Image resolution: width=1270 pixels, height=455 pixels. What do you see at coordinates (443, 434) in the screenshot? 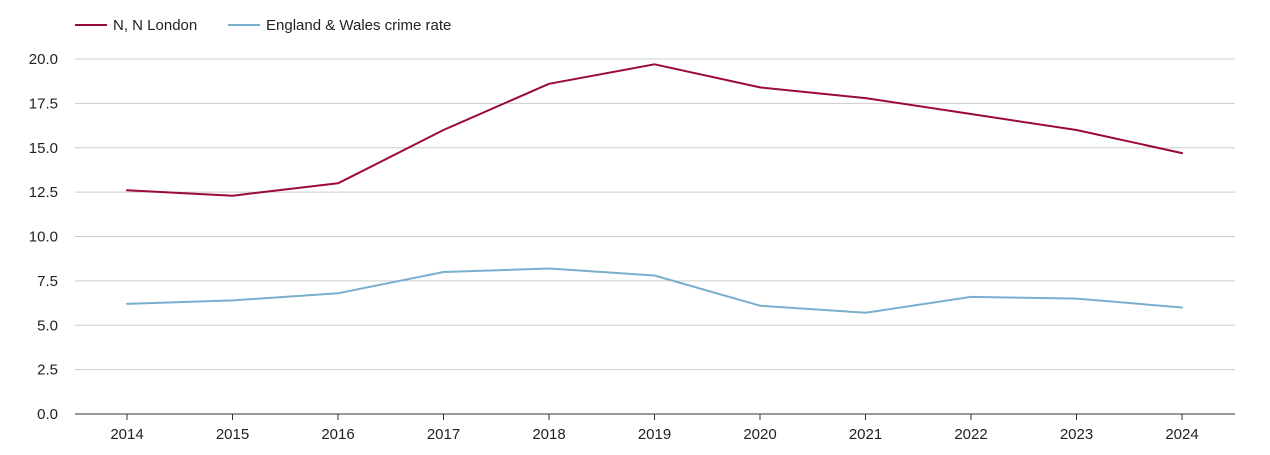
I see `x-tick-label: 2017` at bounding box center [443, 434].